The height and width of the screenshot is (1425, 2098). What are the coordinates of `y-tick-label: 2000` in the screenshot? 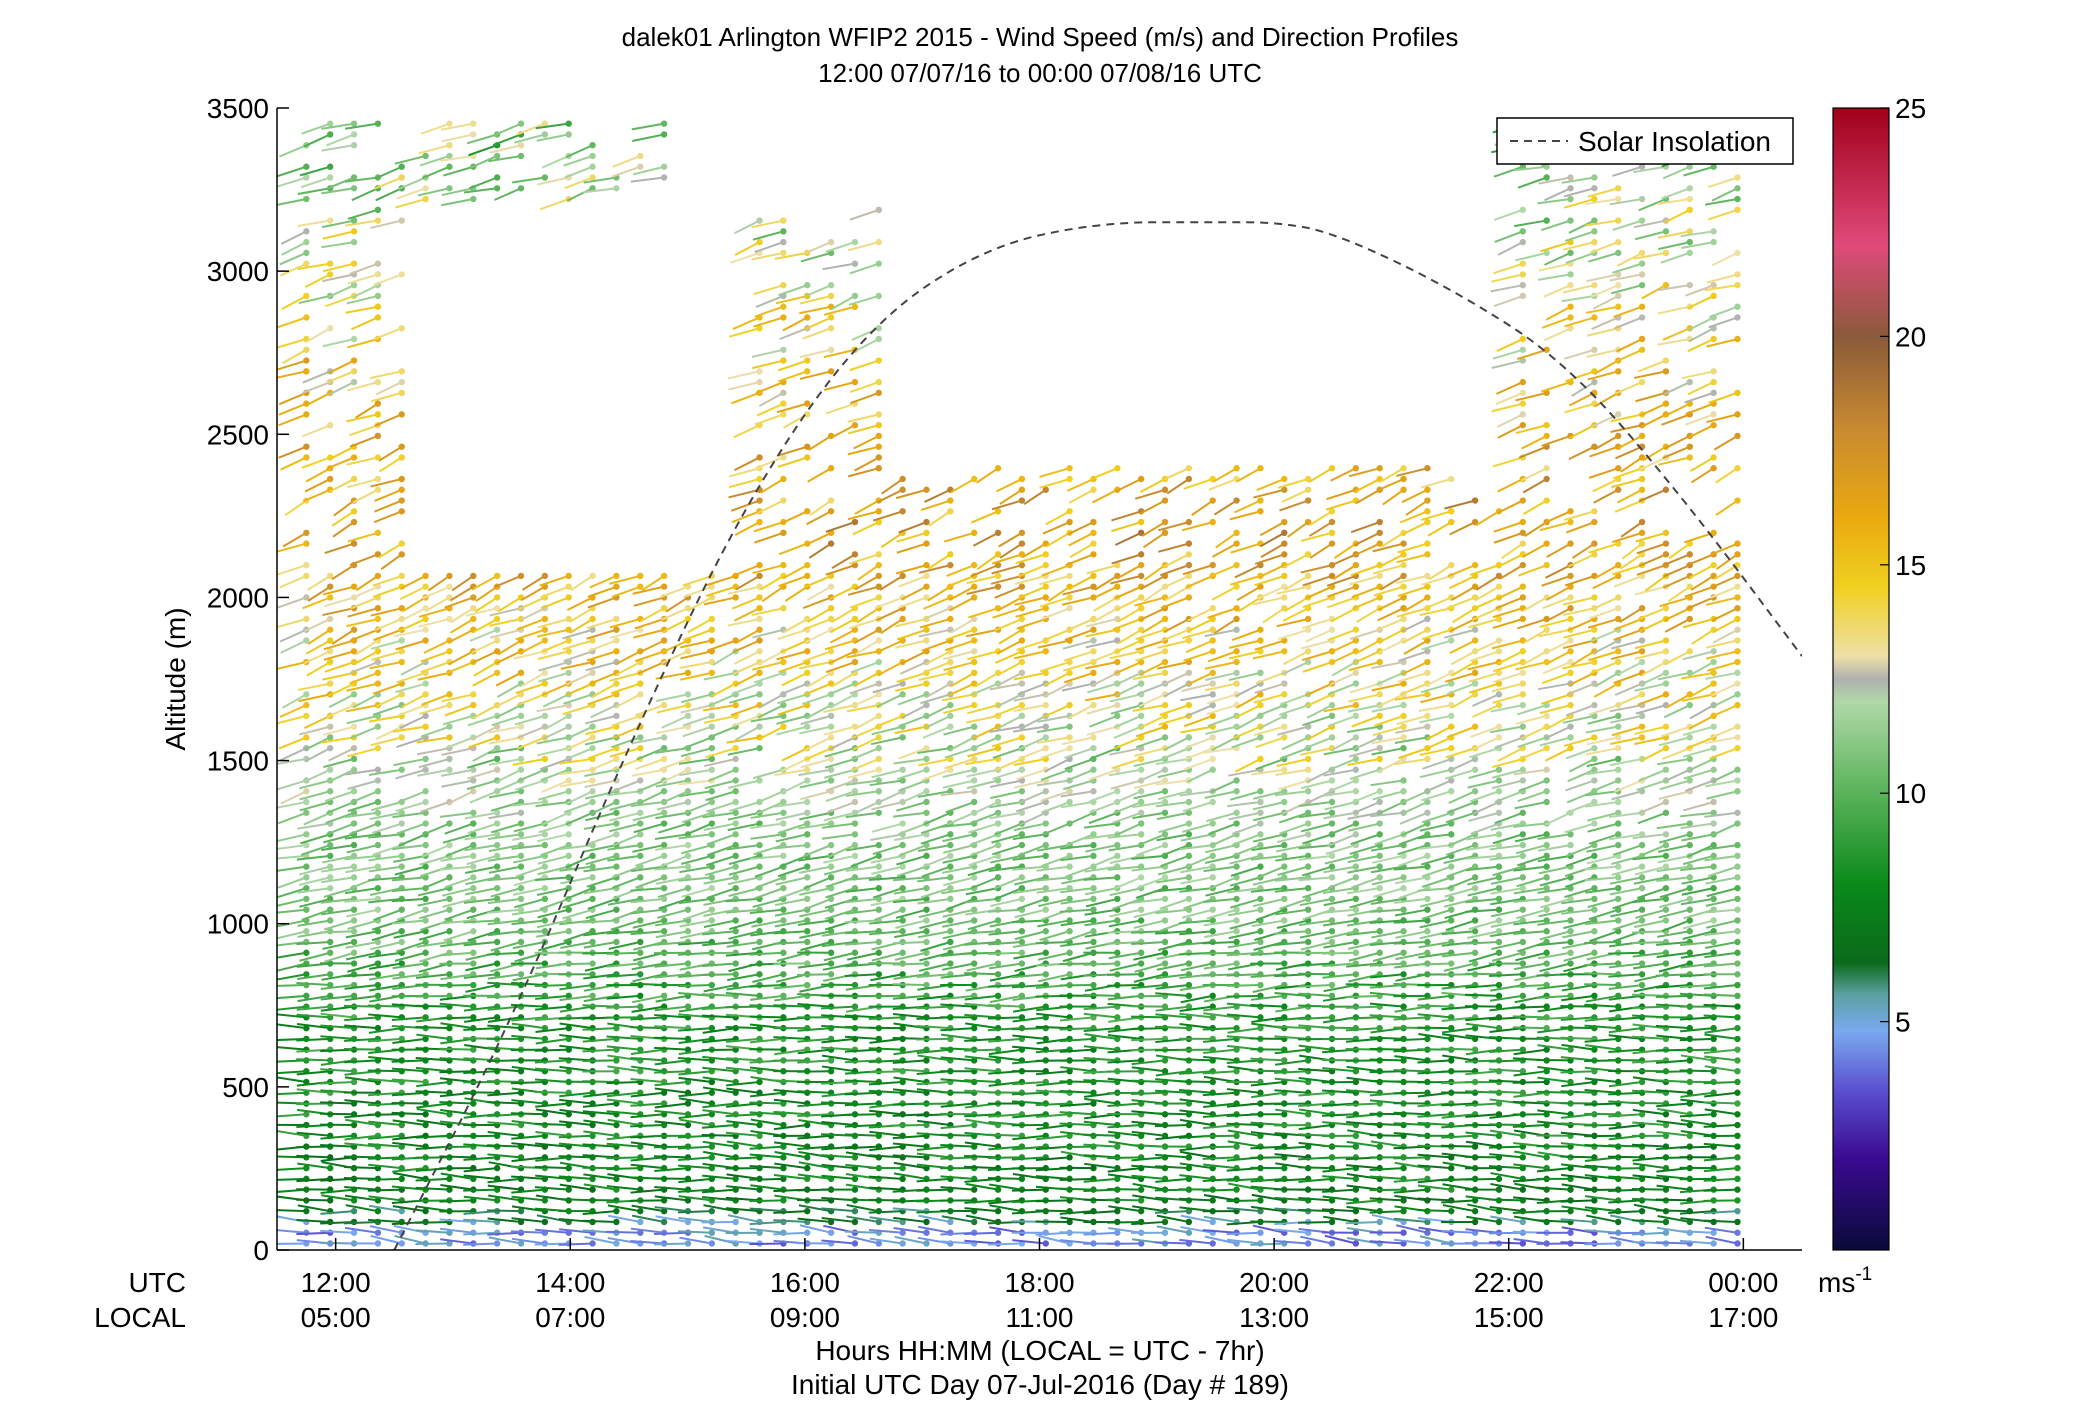 It's located at (238, 597).